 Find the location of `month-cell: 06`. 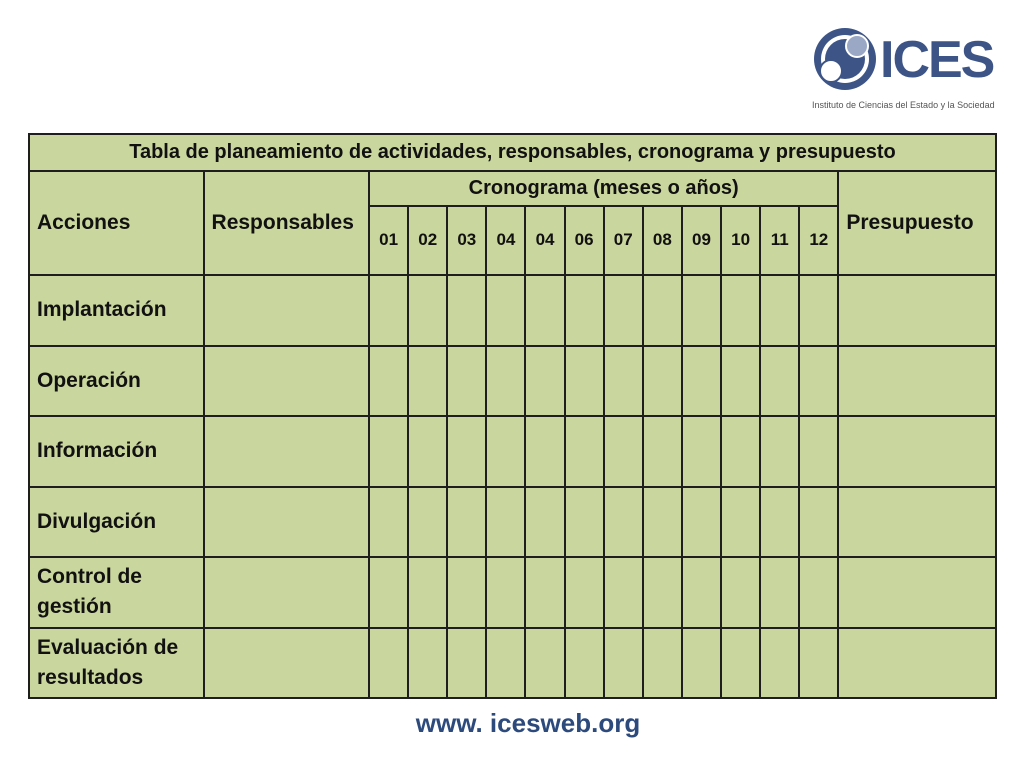

month-cell: 06 is located at coordinates (584, 240).